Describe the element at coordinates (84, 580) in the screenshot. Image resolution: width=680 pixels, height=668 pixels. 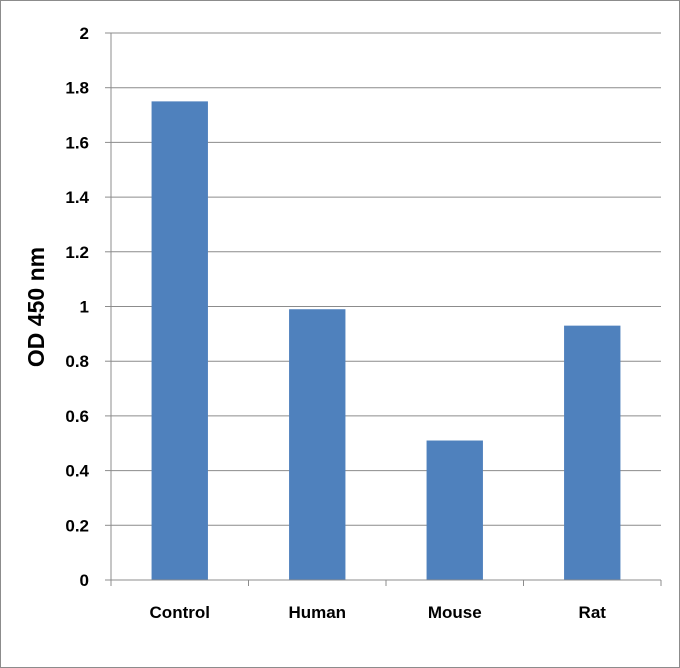
I see `y-tick-label: 0` at that location.